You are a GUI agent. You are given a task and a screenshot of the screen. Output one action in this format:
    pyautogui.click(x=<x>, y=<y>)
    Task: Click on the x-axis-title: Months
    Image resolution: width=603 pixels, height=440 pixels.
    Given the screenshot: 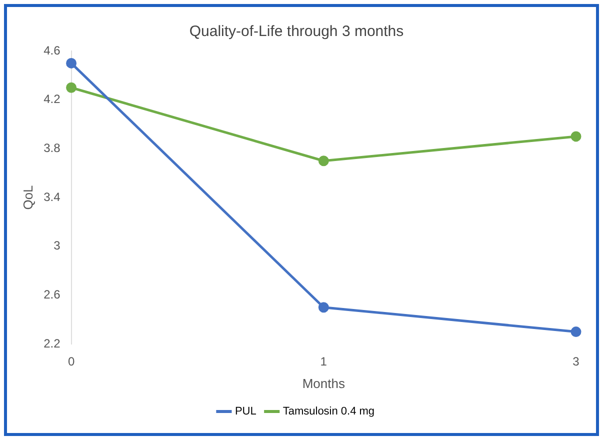 What is the action you would take?
    pyautogui.click(x=324, y=383)
    